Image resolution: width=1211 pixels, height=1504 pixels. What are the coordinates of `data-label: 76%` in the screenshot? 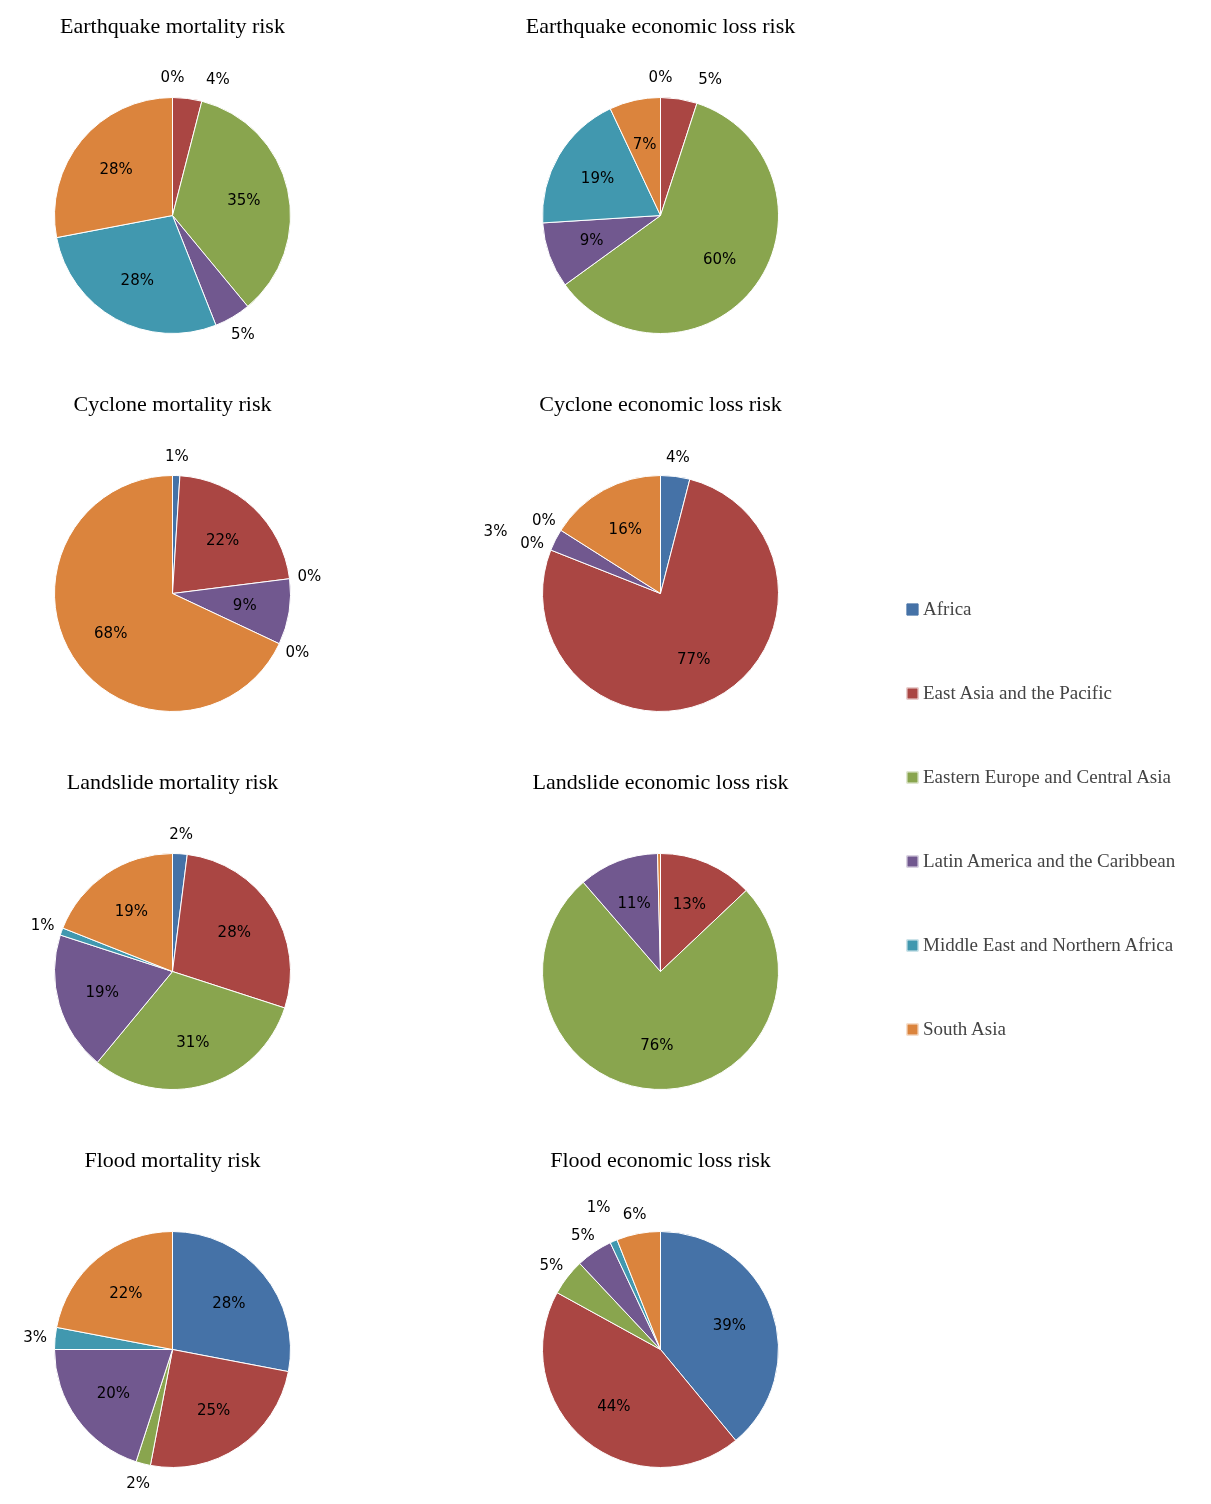 It's located at (657, 1044).